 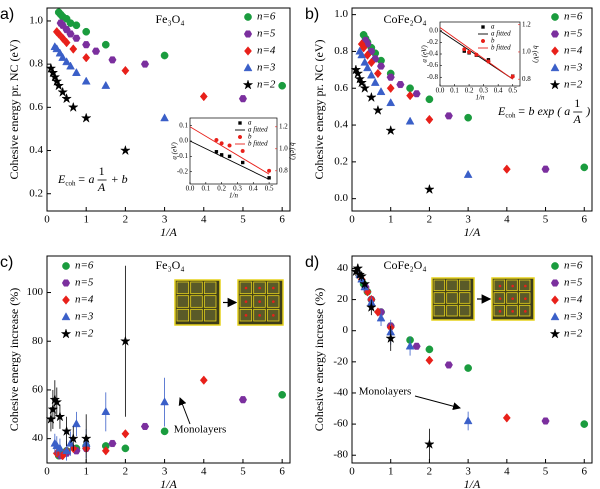 I want to click on y-tick-label: 20, so click(x=343, y=299).